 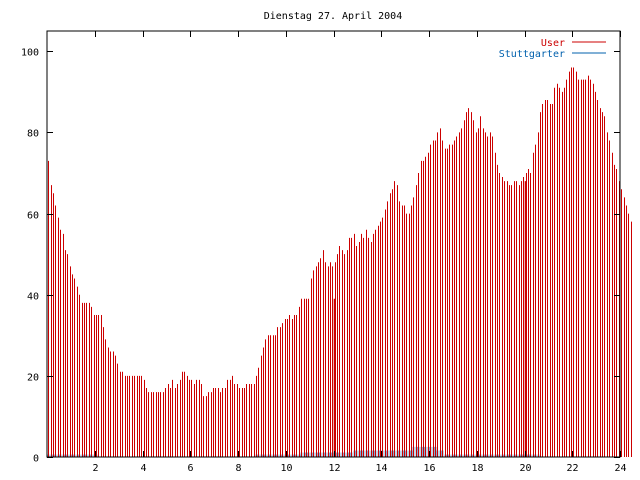 What do you see at coordinates (532, 54) in the screenshot?
I see `legend-label-stuttgarter: Stuttgarter` at bounding box center [532, 54].